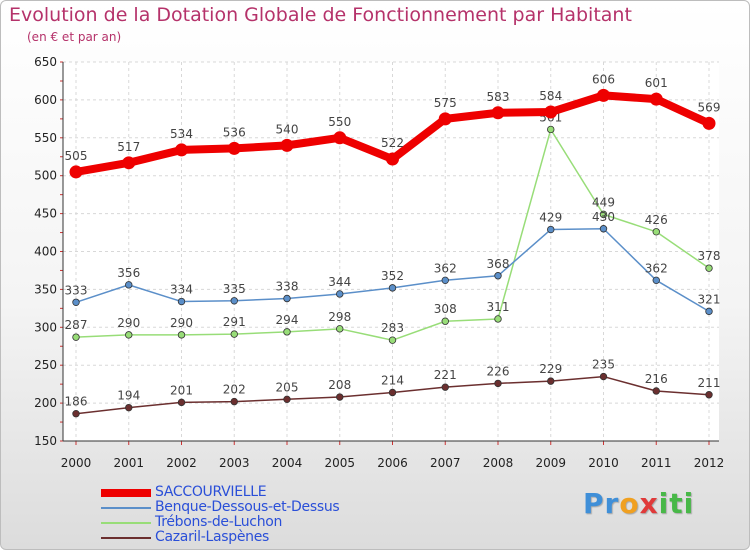 Image resolution: width=750 pixels, height=550 pixels. What do you see at coordinates (709, 107) in the screenshot?
I see `data-label: 569` at bounding box center [709, 107].